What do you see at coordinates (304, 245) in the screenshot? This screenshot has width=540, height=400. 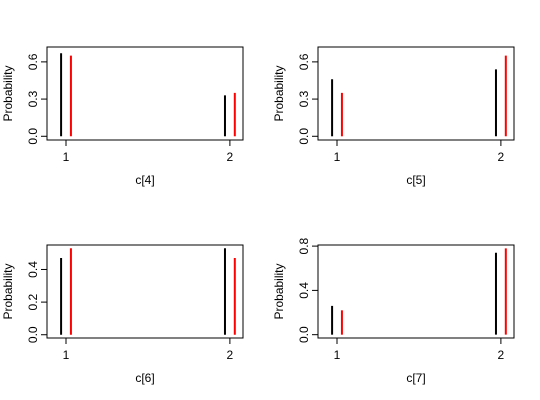 I see `y-tick-label: 0.8` at bounding box center [304, 245].